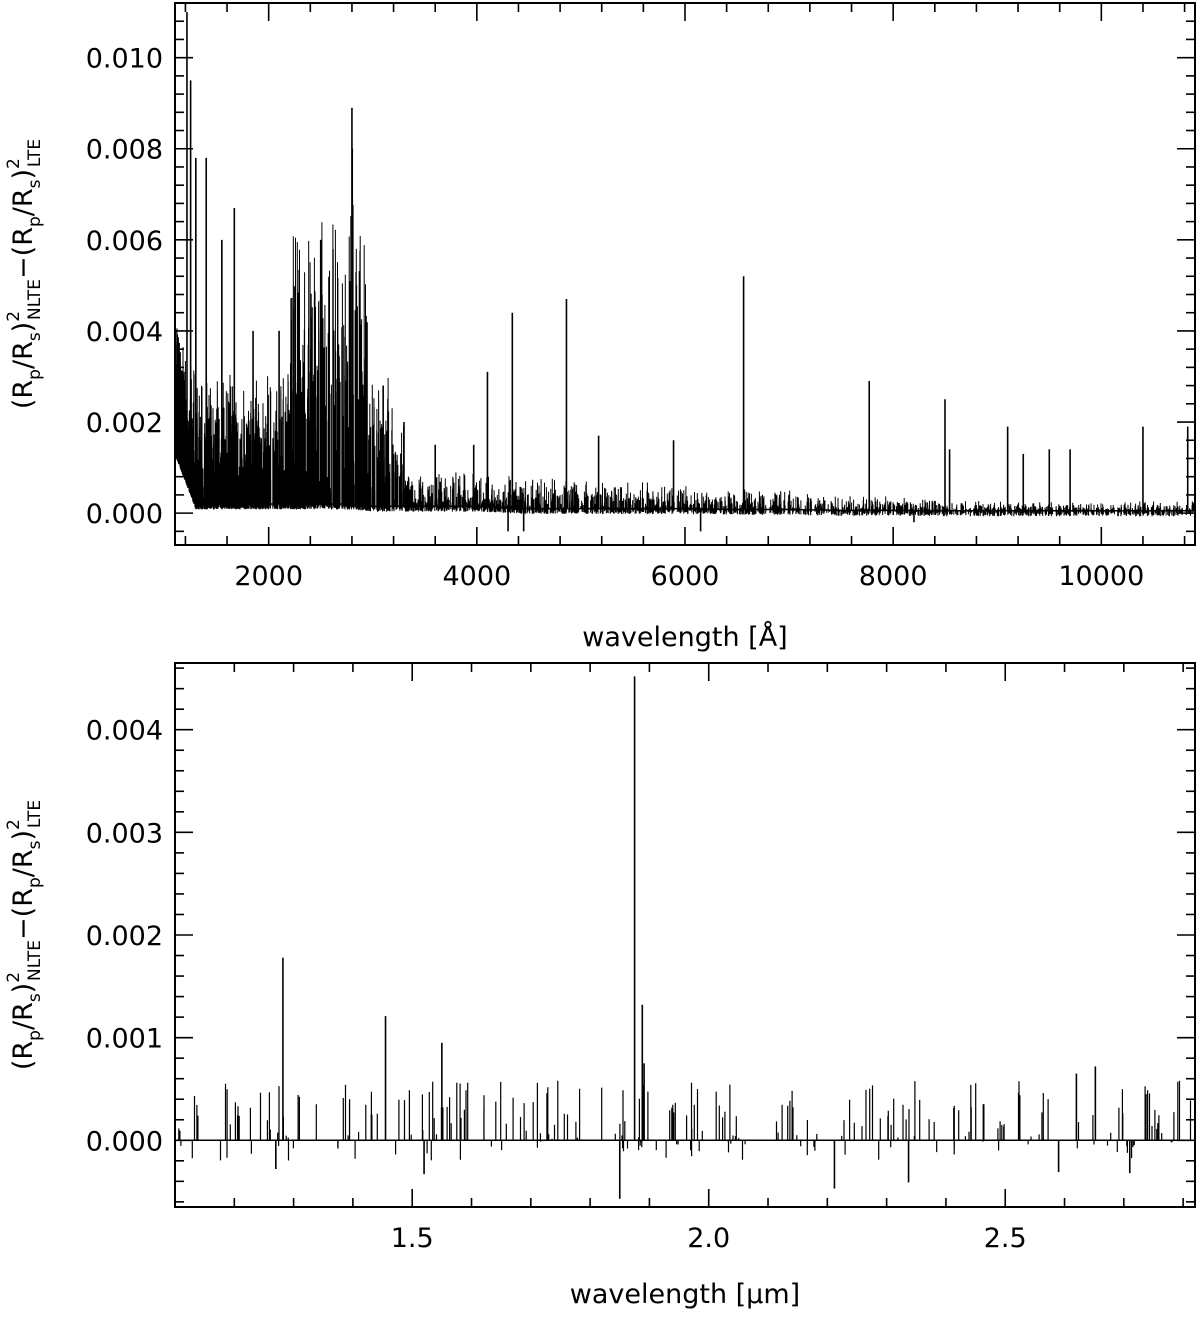  Describe the element at coordinates (23, 253) in the screenshot. I see `top-y-axis-title-part: −(R` at that location.